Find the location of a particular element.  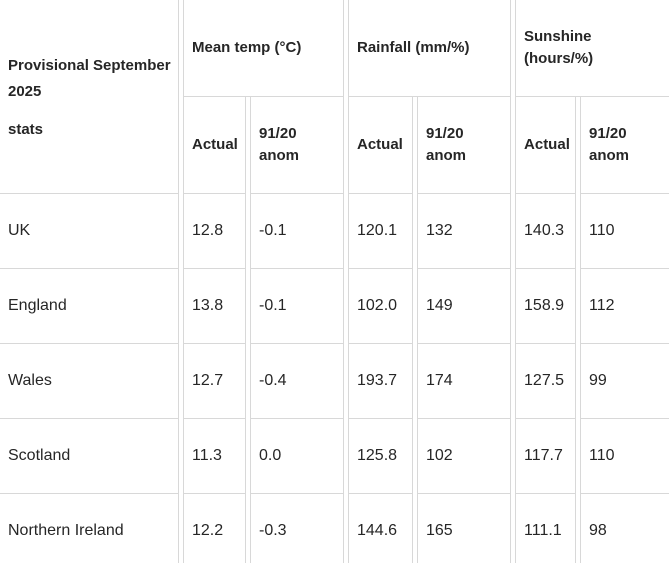

subheader-mean-temp-anom: 91/20 anom is located at coordinates (297, 145).